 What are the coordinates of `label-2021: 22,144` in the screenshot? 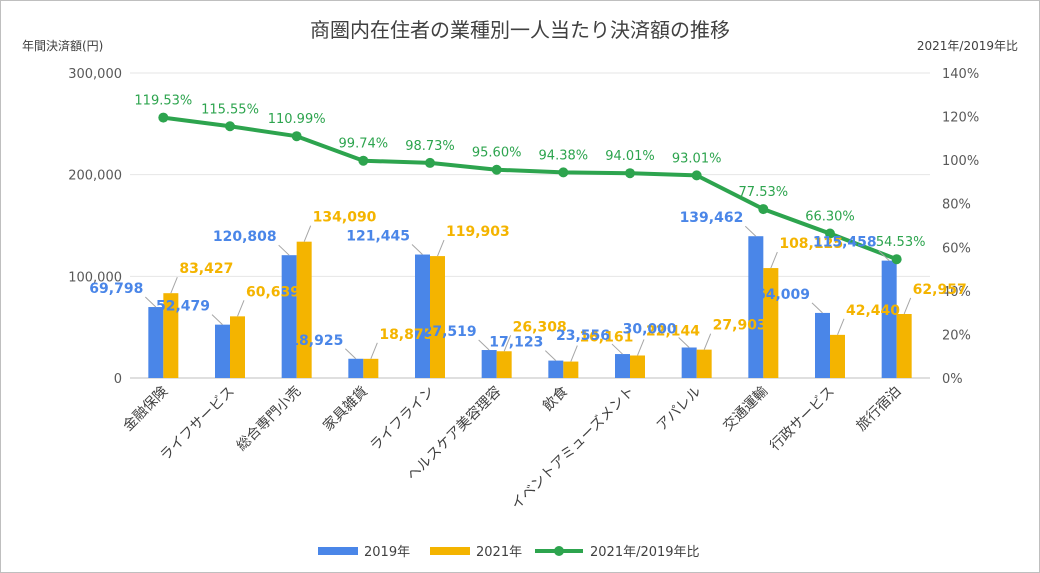 It's located at (673, 331).